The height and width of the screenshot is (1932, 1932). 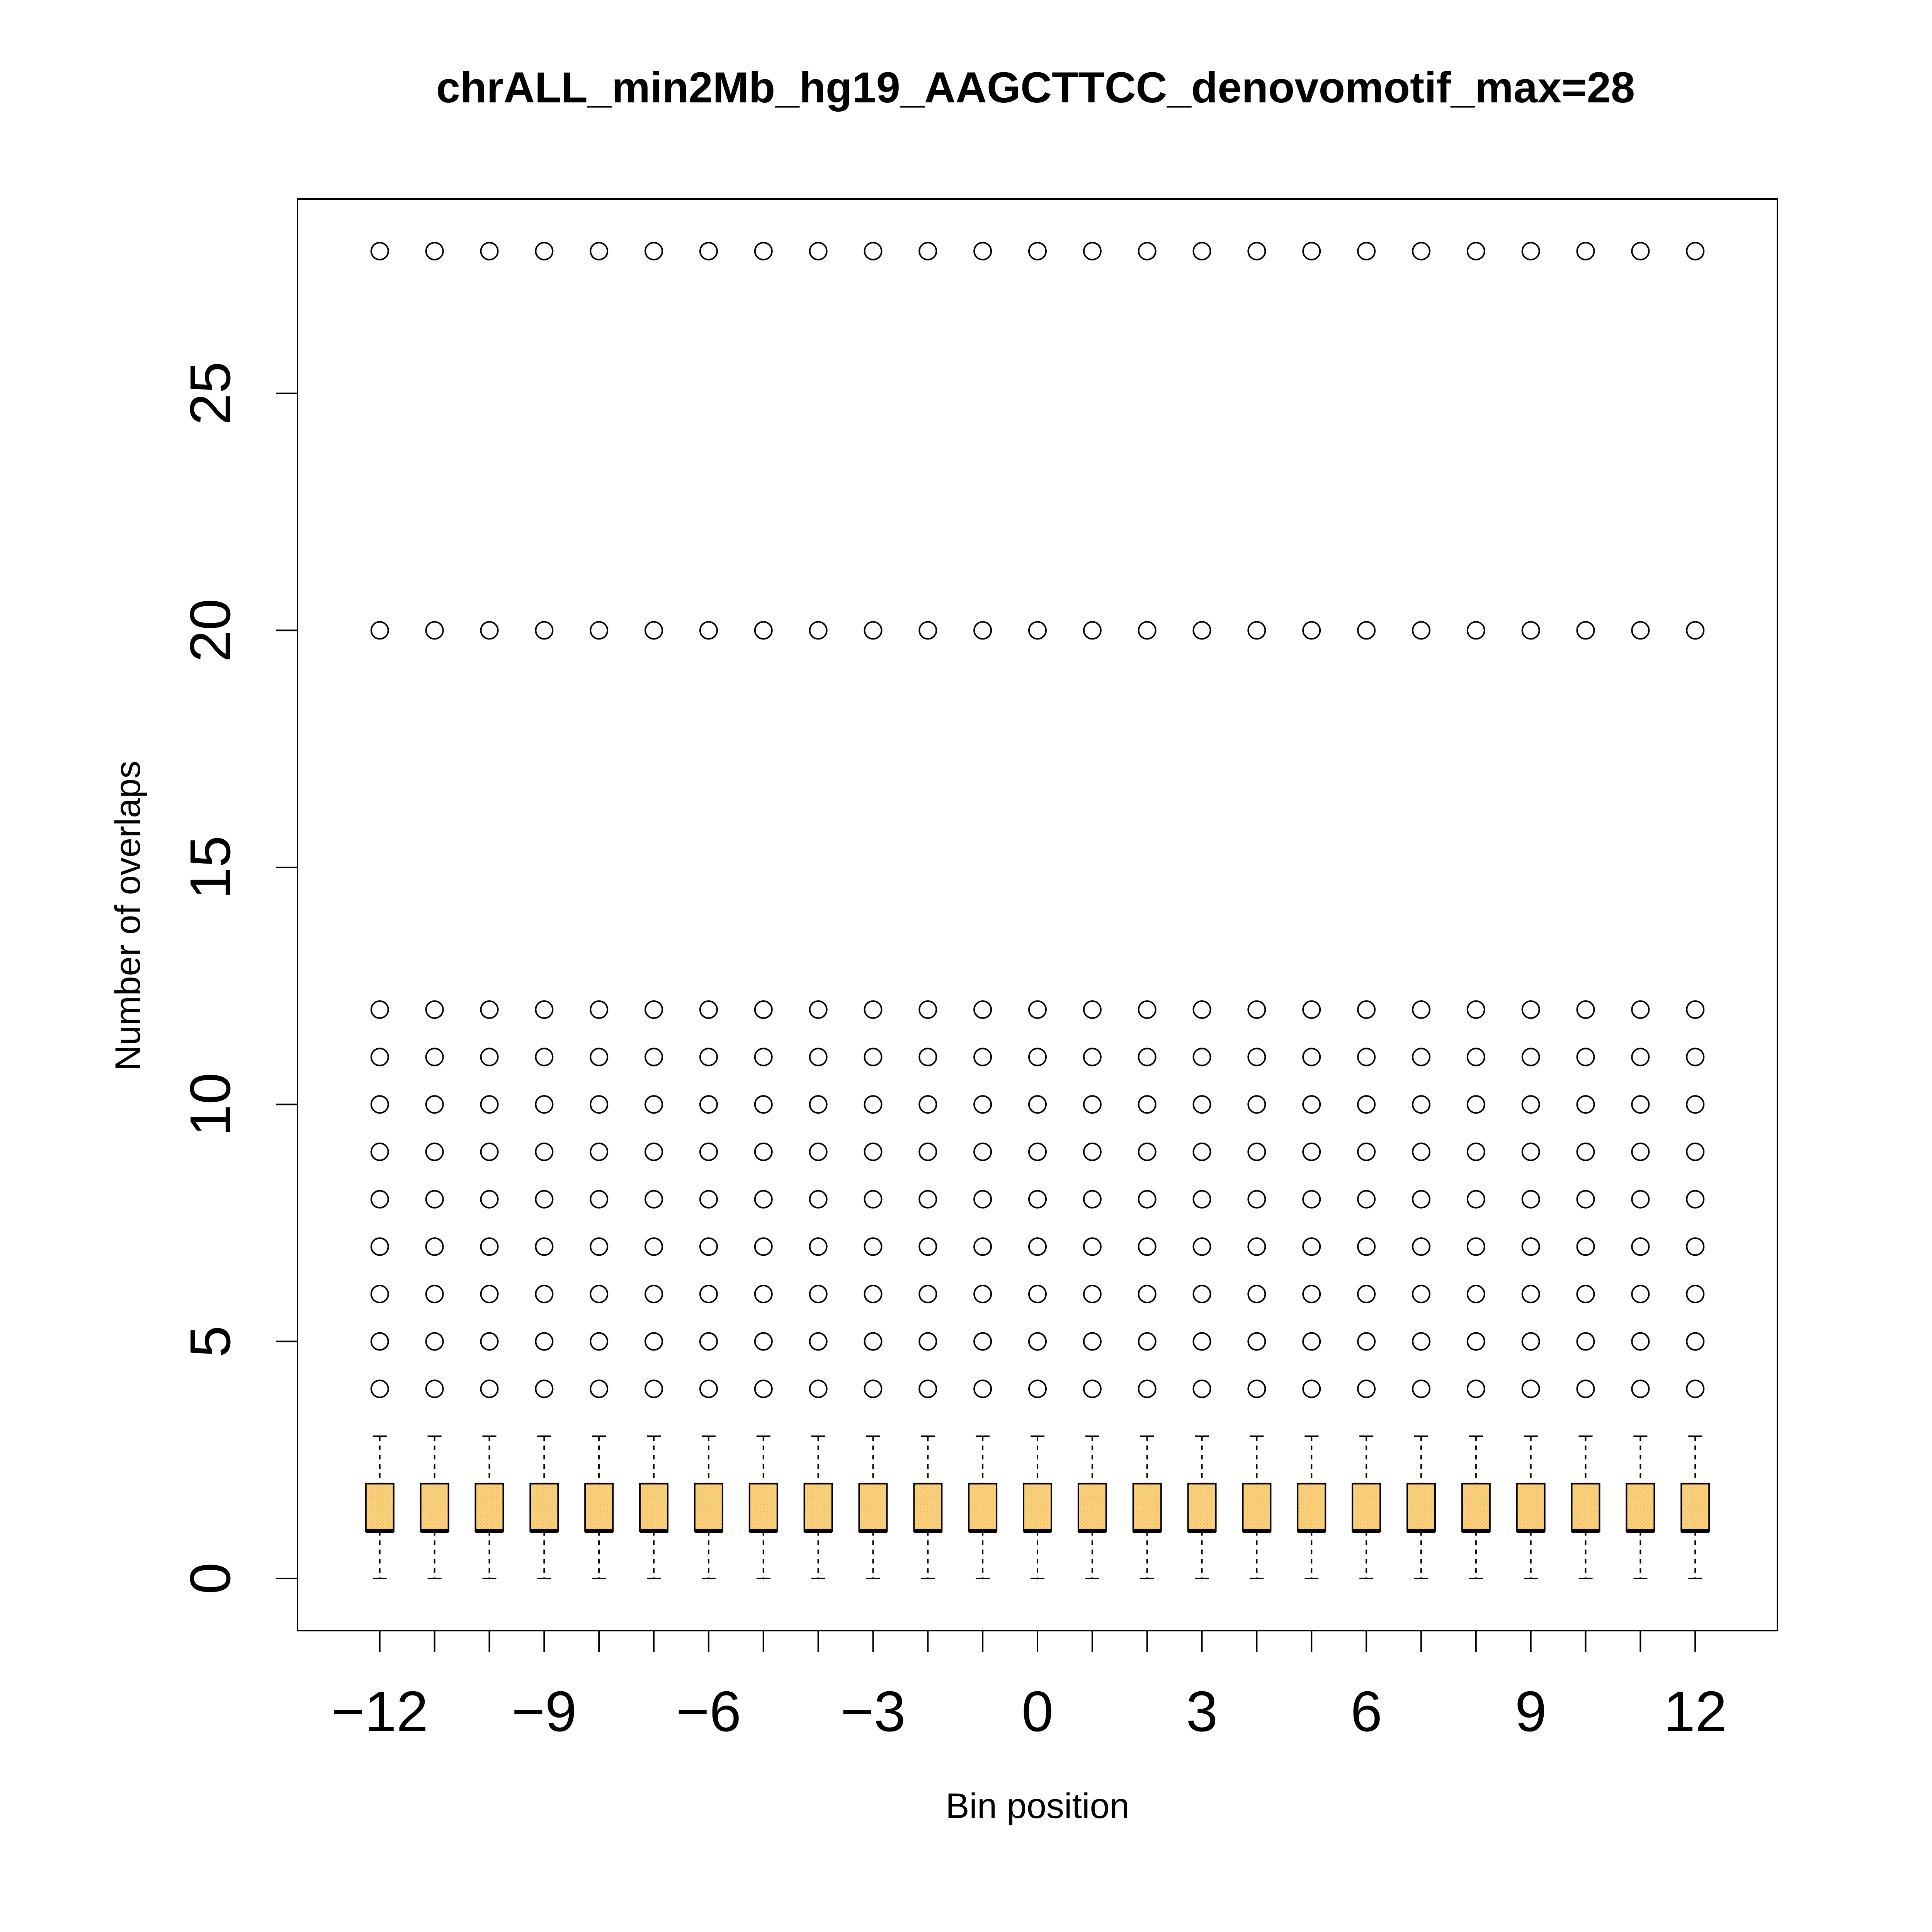 I want to click on x-axis-label: Bin position, so click(x=1037, y=1806).